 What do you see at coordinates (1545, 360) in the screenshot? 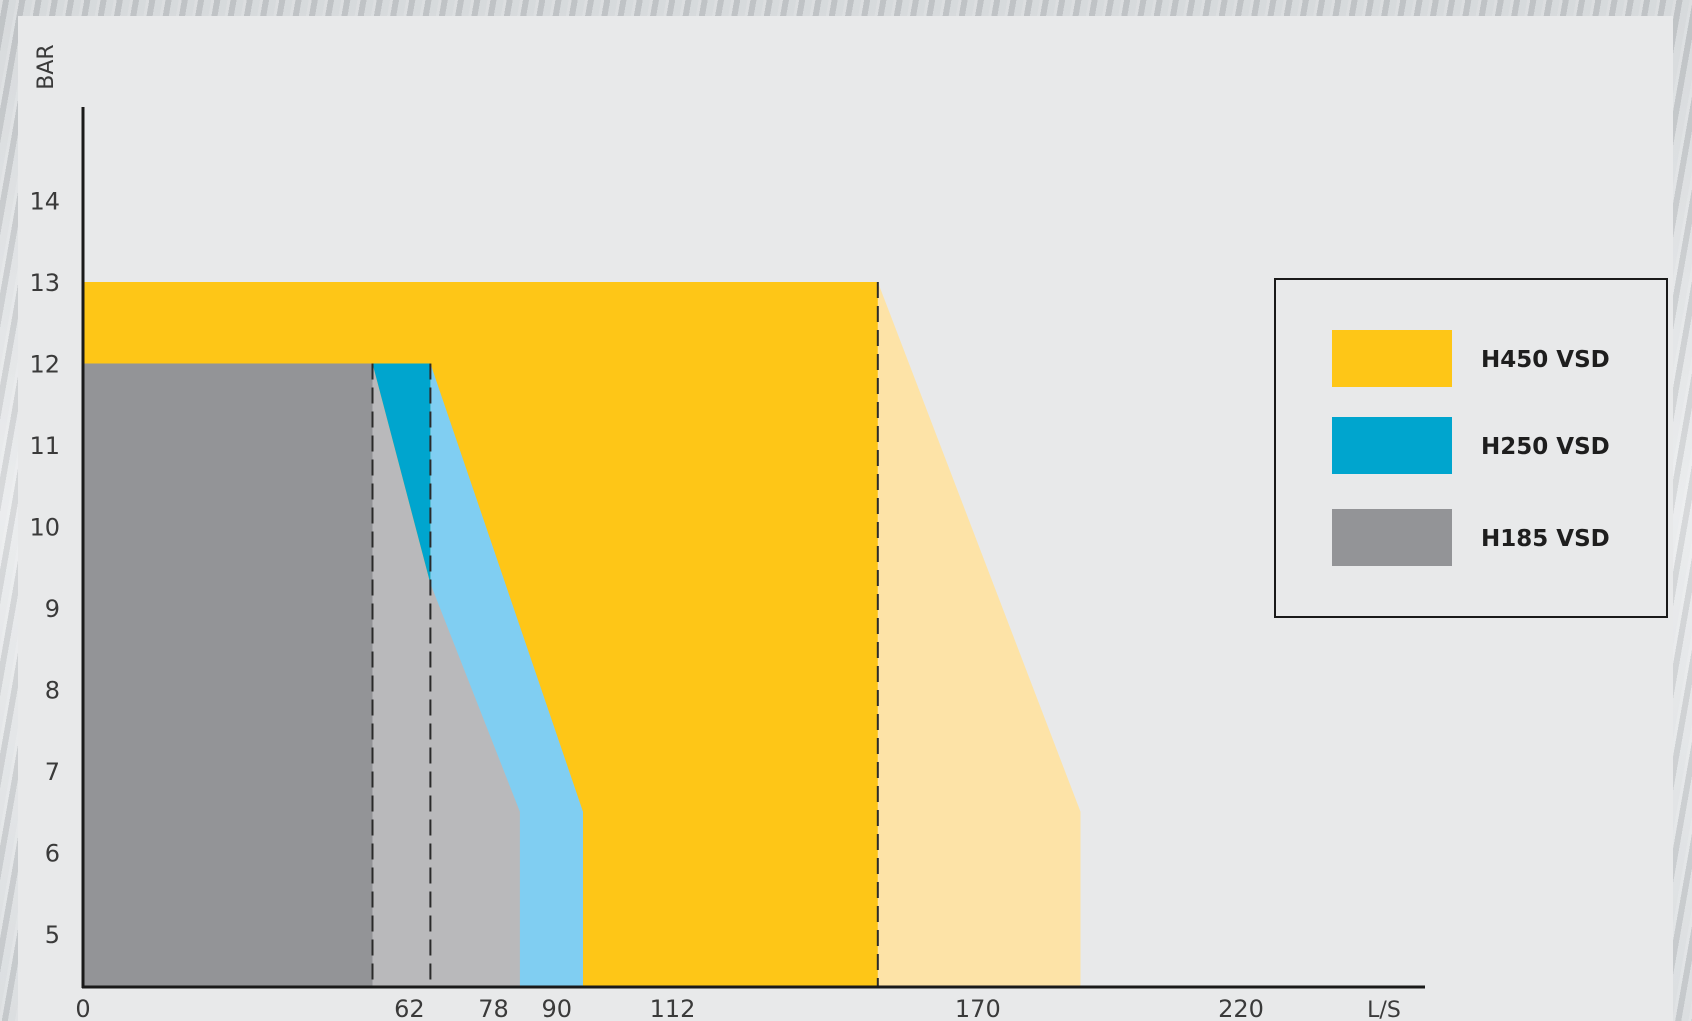
I see `legend-label-1: H450 VSD` at bounding box center [1545, 360].